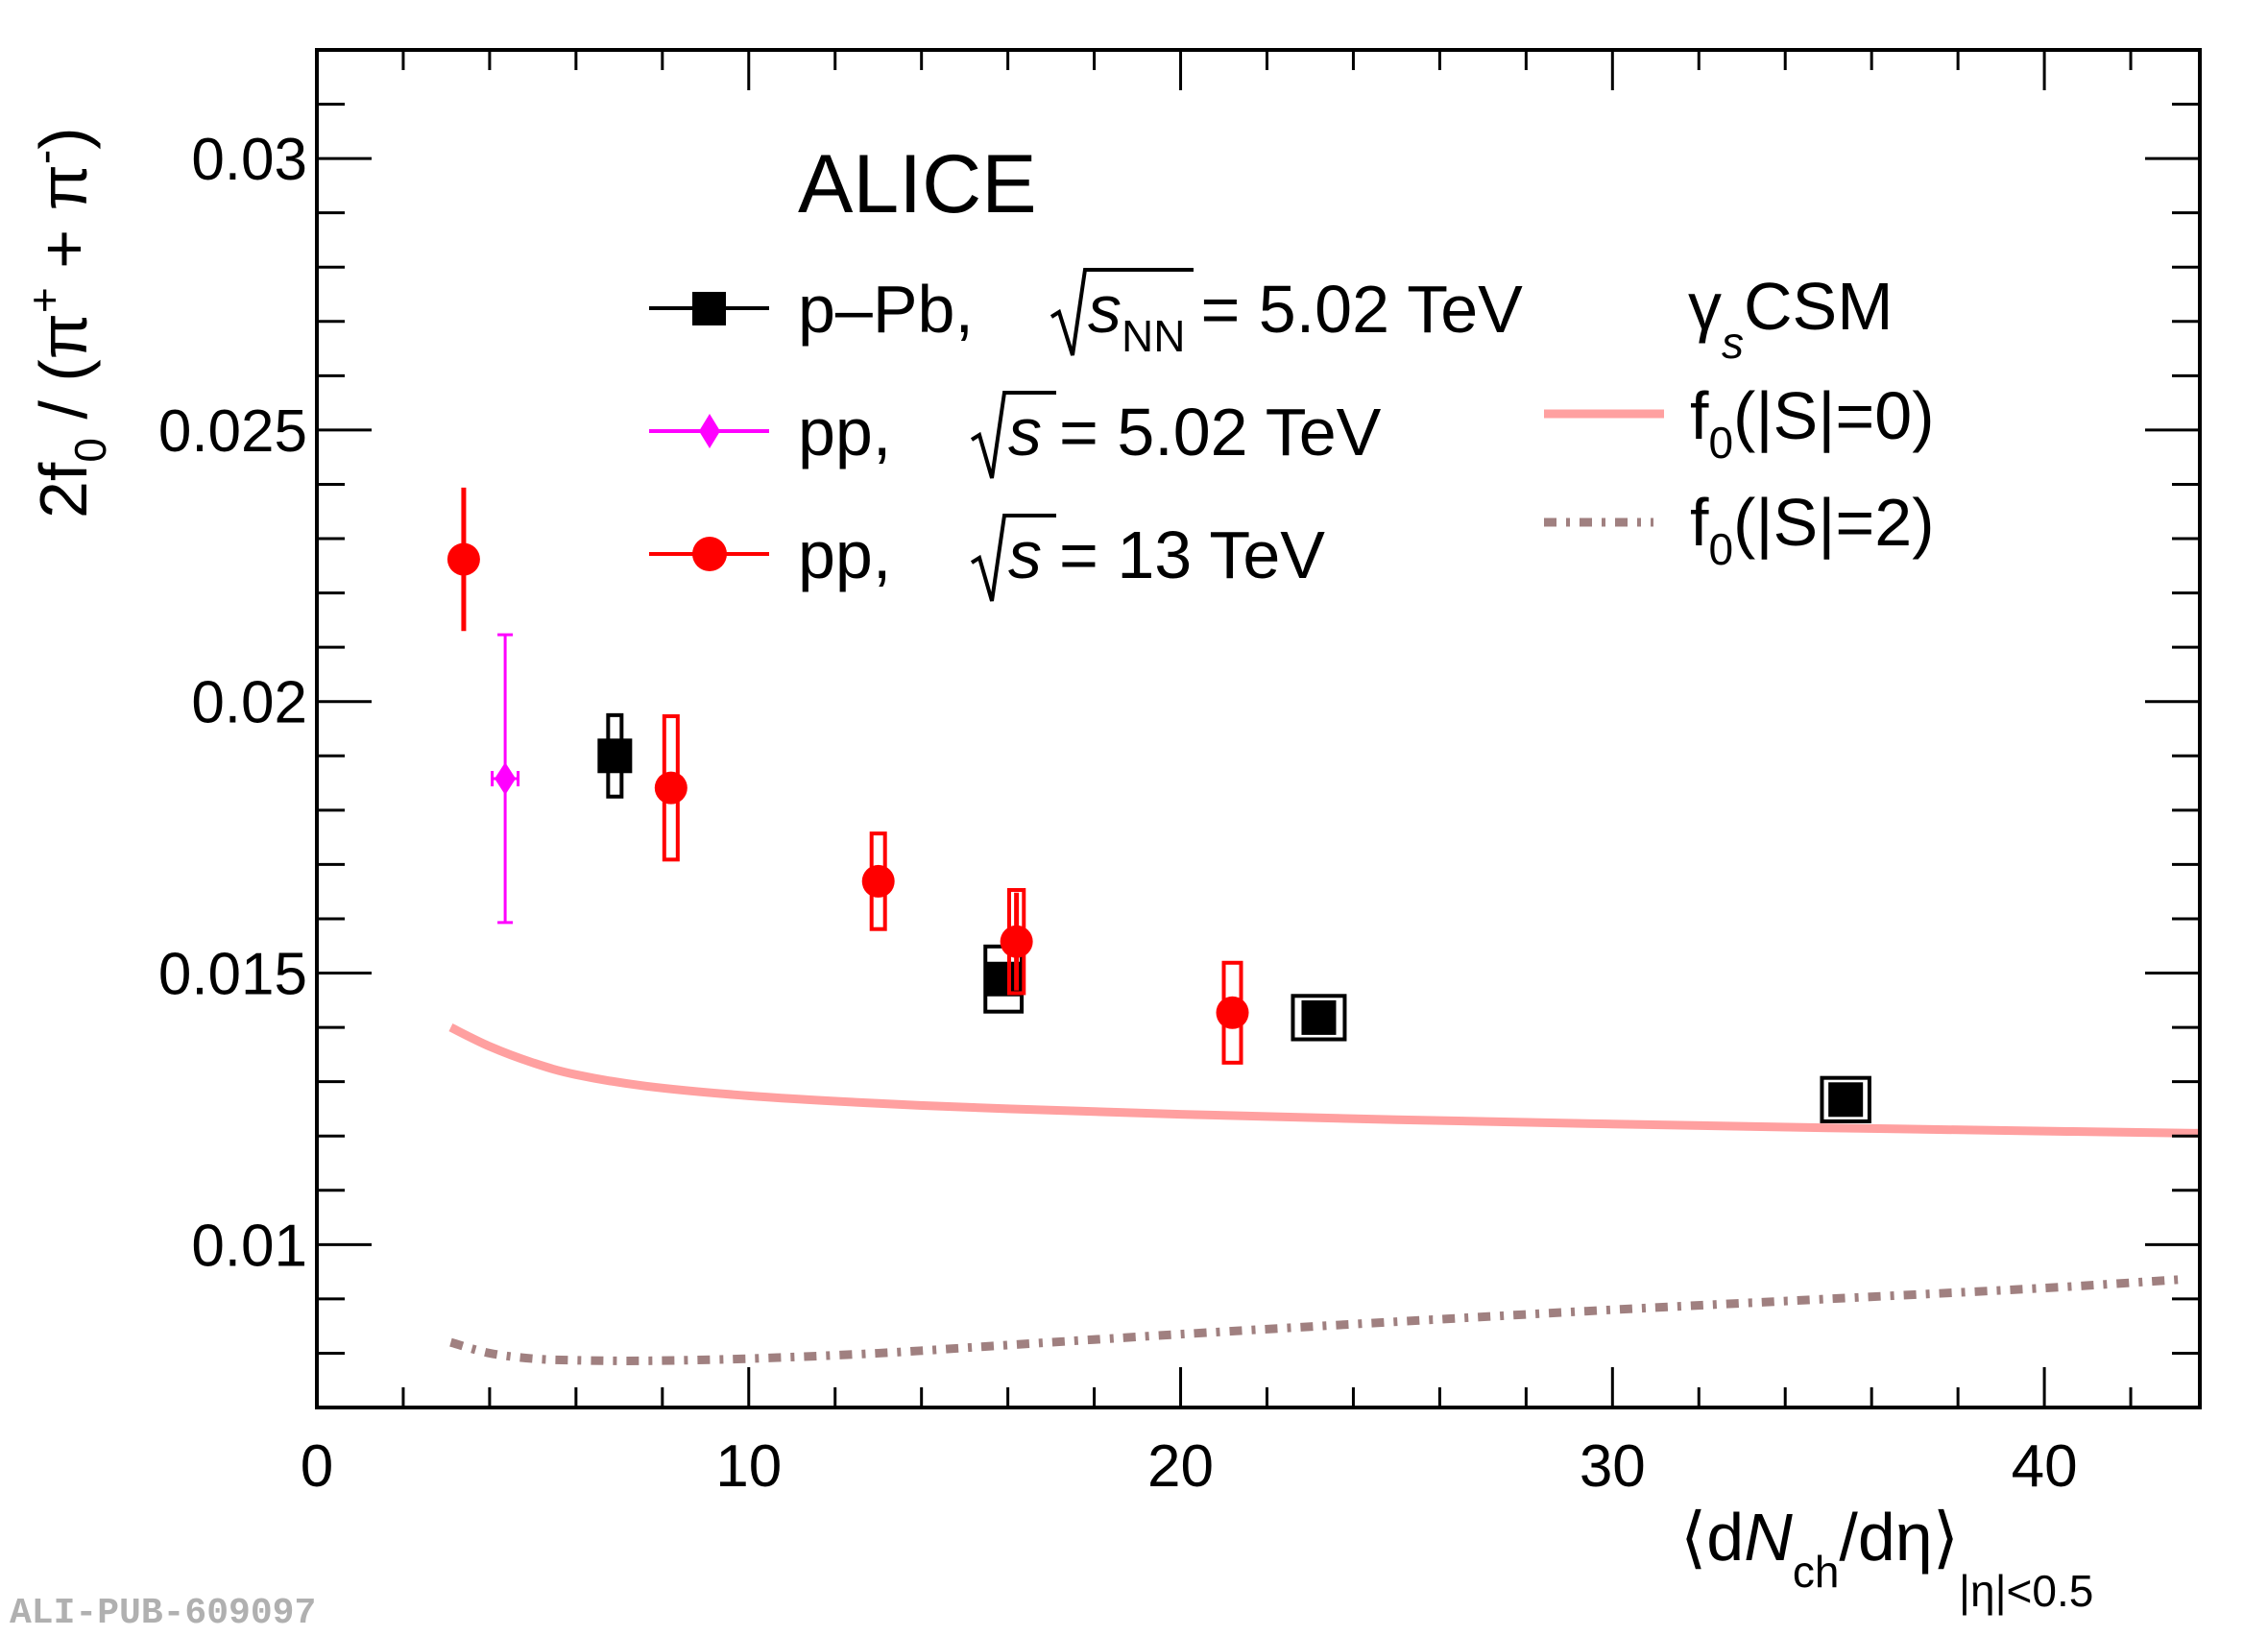 Image resolution: width=2268 pixels, height=1636 pixels. I want to click on y-tick-label: 0.02, so click(249, 703).